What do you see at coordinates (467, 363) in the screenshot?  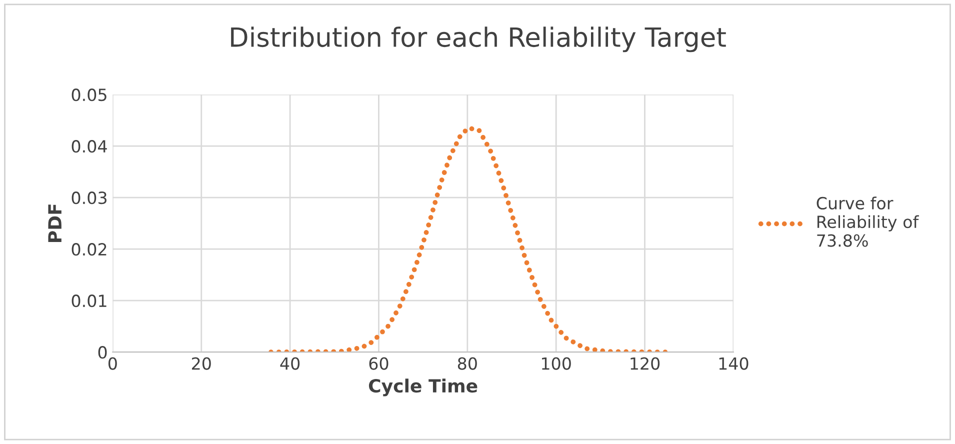 I see `x-tick-label: 80` at bounding box center [467, 363].